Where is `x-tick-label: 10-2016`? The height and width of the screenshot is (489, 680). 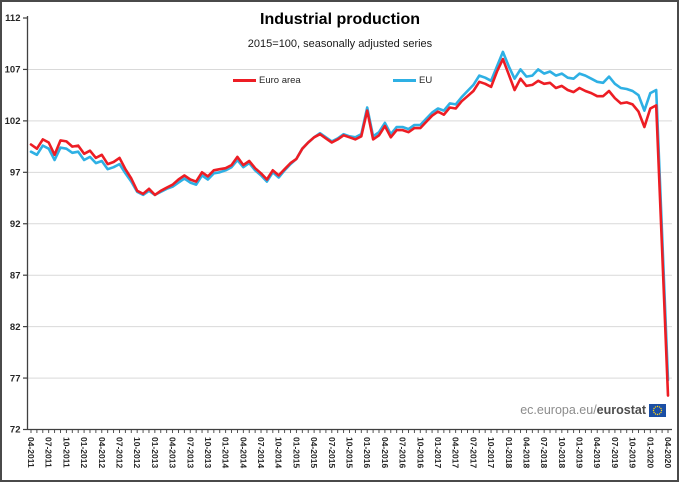 x-tick-label: 10-2016 is located at coordinates (420, 452).